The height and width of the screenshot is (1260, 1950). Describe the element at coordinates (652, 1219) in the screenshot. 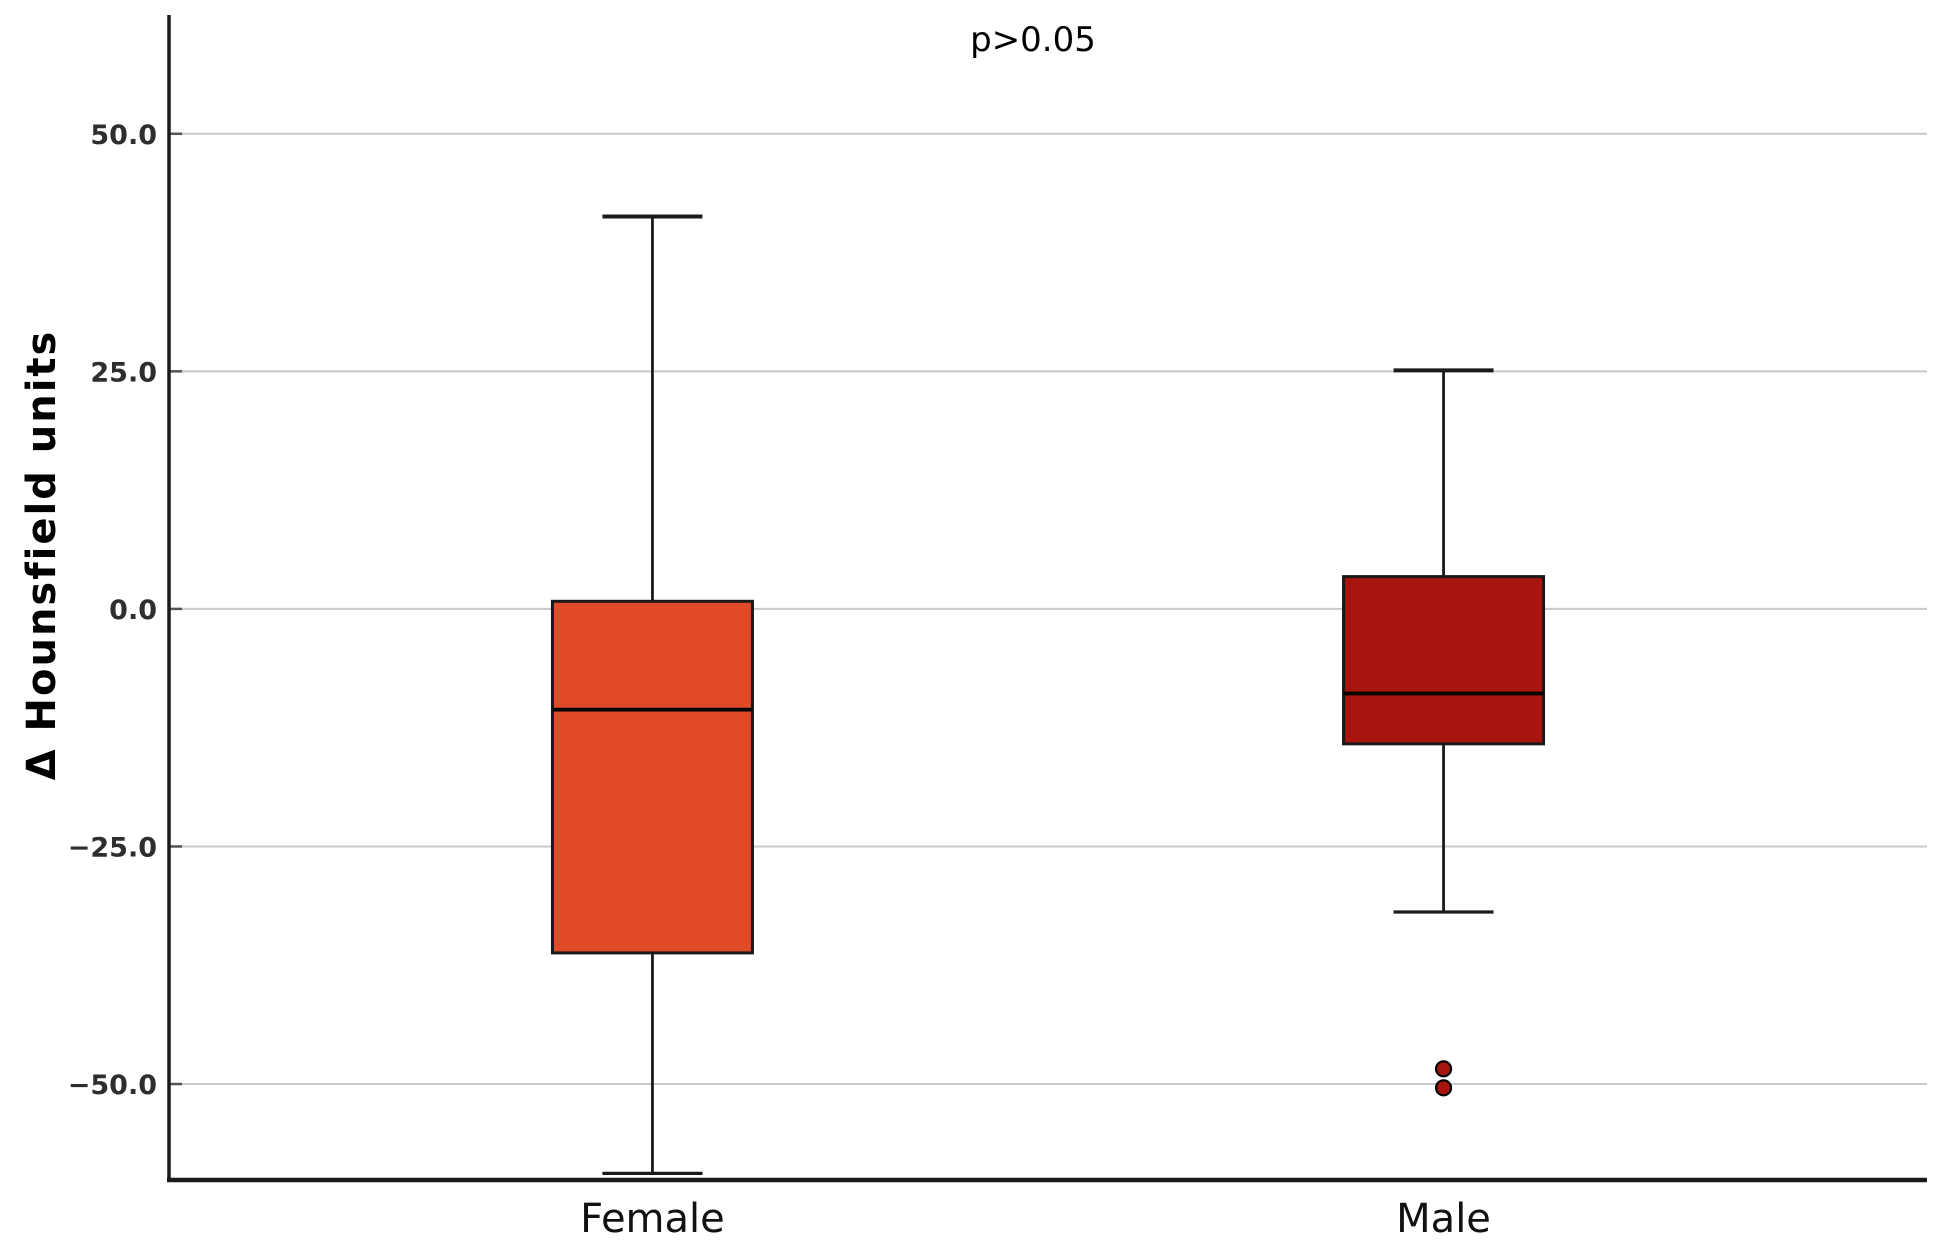

I see `x-category-label-female: Female` at that location.